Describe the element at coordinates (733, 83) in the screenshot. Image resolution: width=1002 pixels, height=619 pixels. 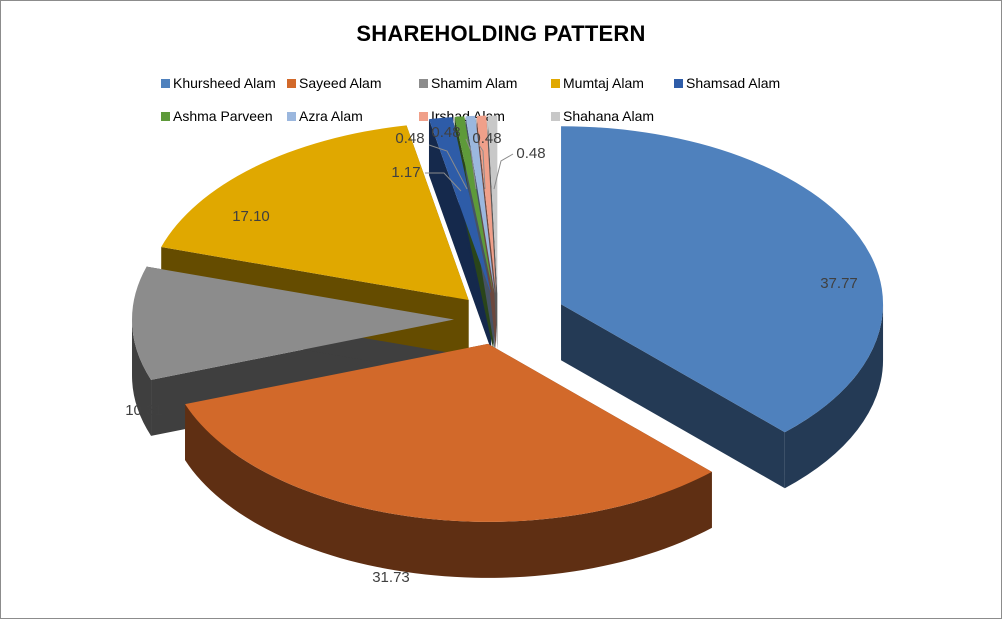
I see `legend-label: Shamsad Alam` at that location.